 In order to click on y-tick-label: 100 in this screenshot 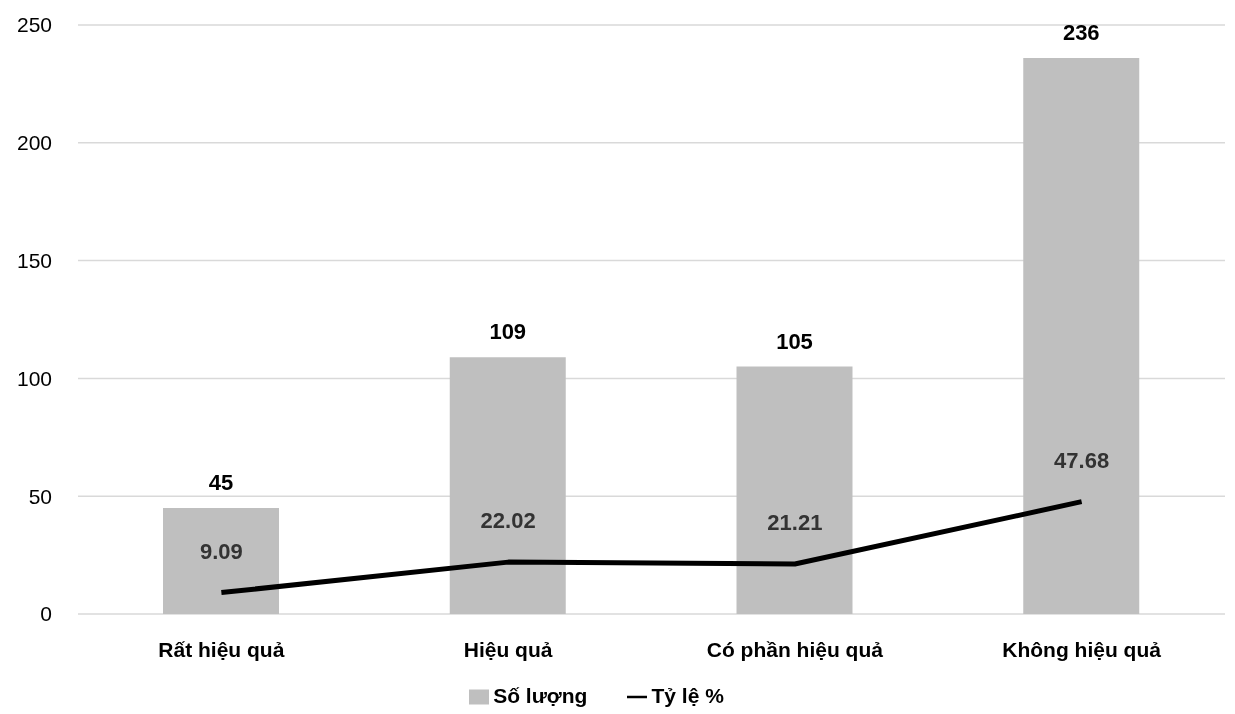, I will do `click(34, 378)`.